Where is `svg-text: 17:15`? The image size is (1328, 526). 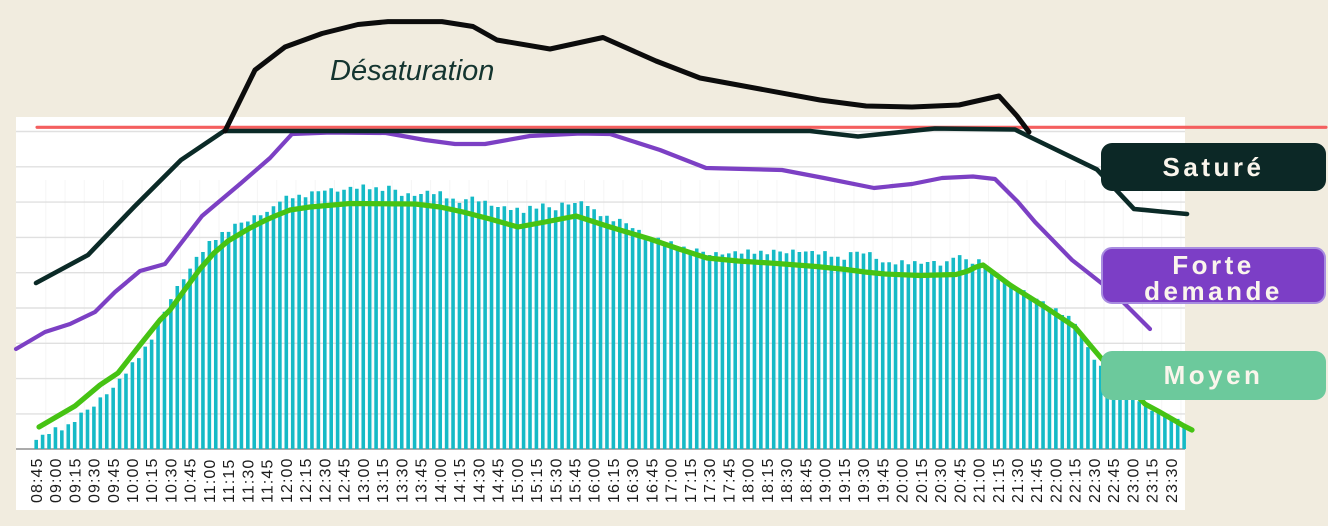
svg-text: 17:15 is located at coordinates (691, 480).